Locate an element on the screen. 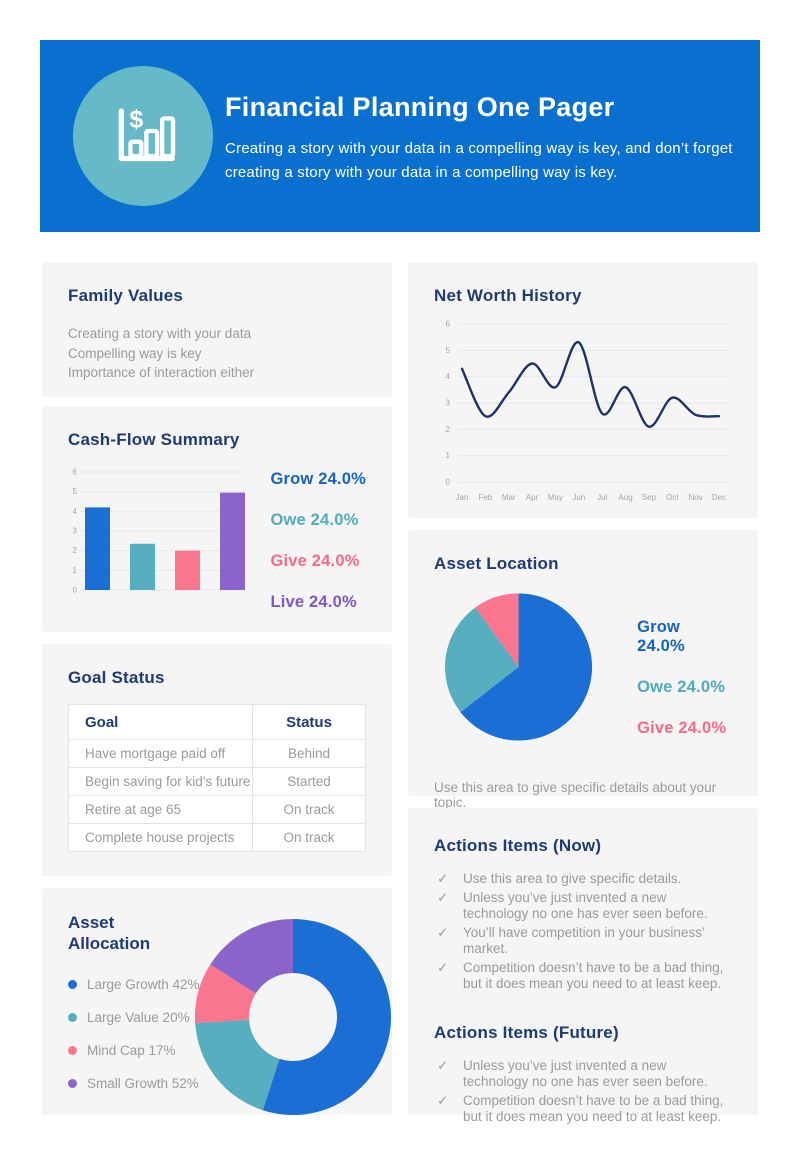 Image resolution: width=800 pixels, height=1156 pixels. x-tick-label: Feb is located at coordinates (485, 497).